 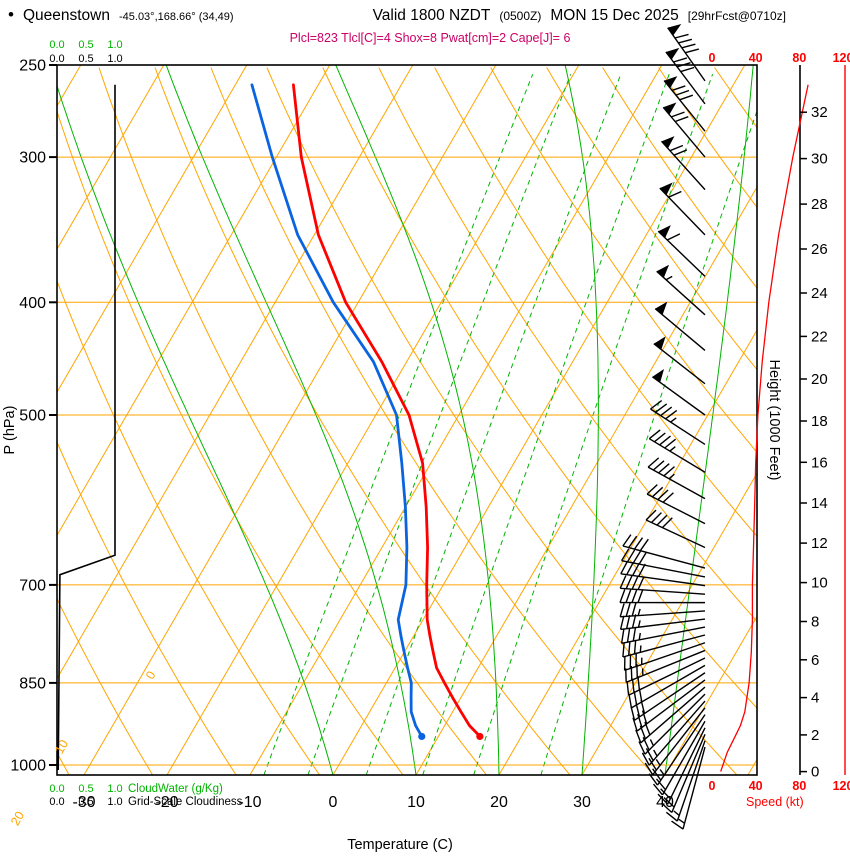 What do you see at coordinates (56, 789) in the screenshot?
I see `cloudwater-scale-tick-bottom: 0.0` at bounding box center [56, 789].